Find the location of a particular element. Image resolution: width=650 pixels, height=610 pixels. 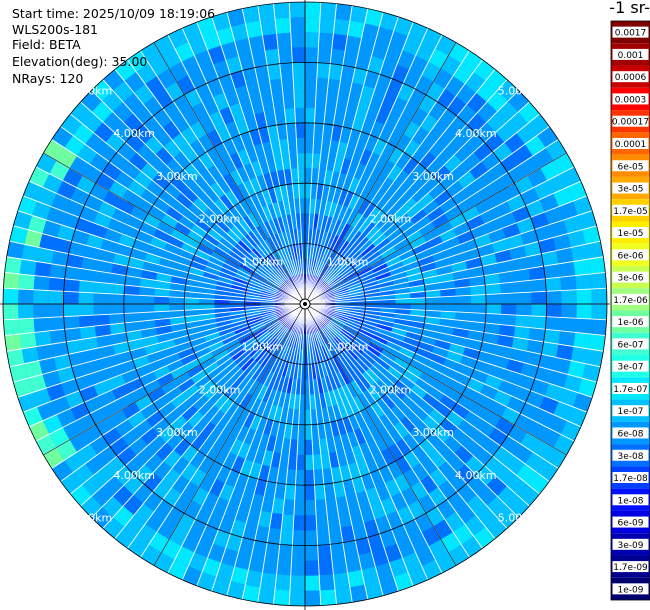

range-label: 5.00km is located at coordinates (519, 518).